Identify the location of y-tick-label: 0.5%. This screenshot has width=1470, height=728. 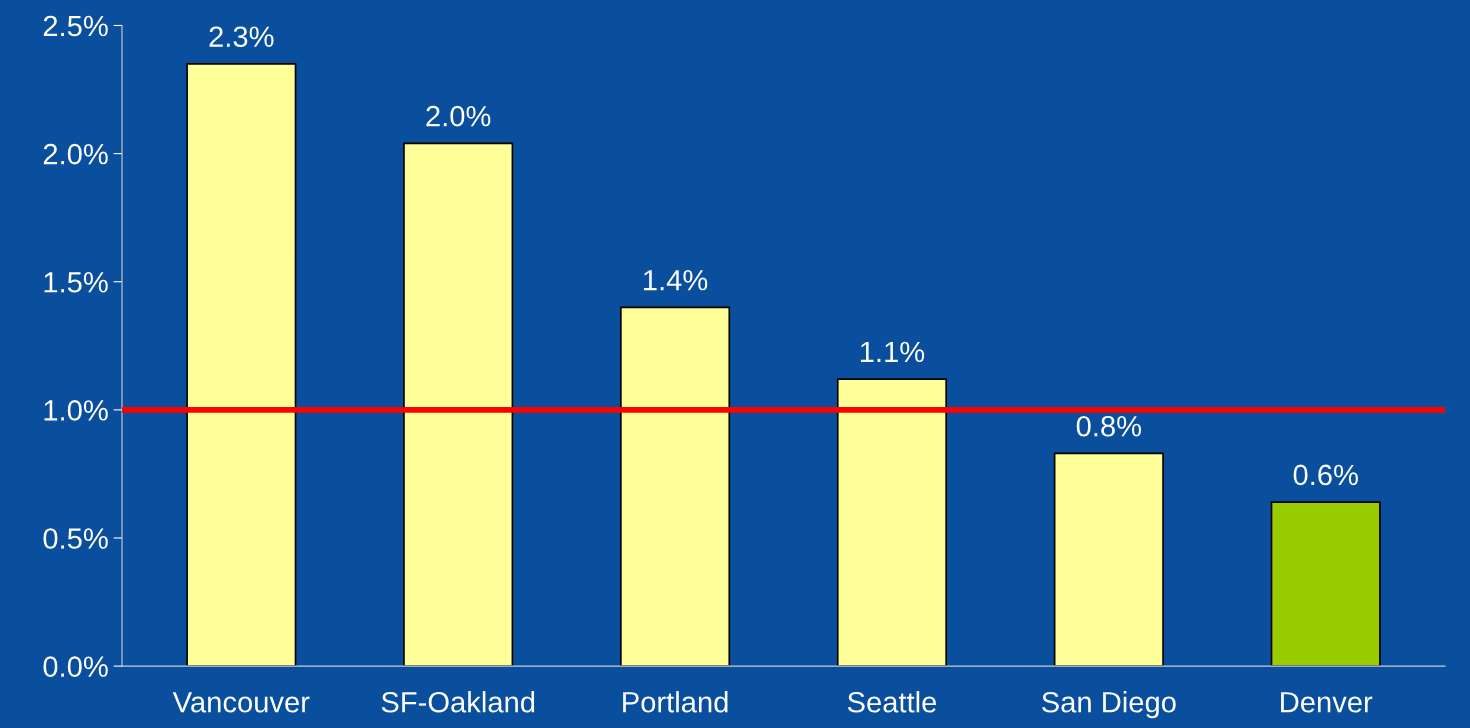
(75, 538).